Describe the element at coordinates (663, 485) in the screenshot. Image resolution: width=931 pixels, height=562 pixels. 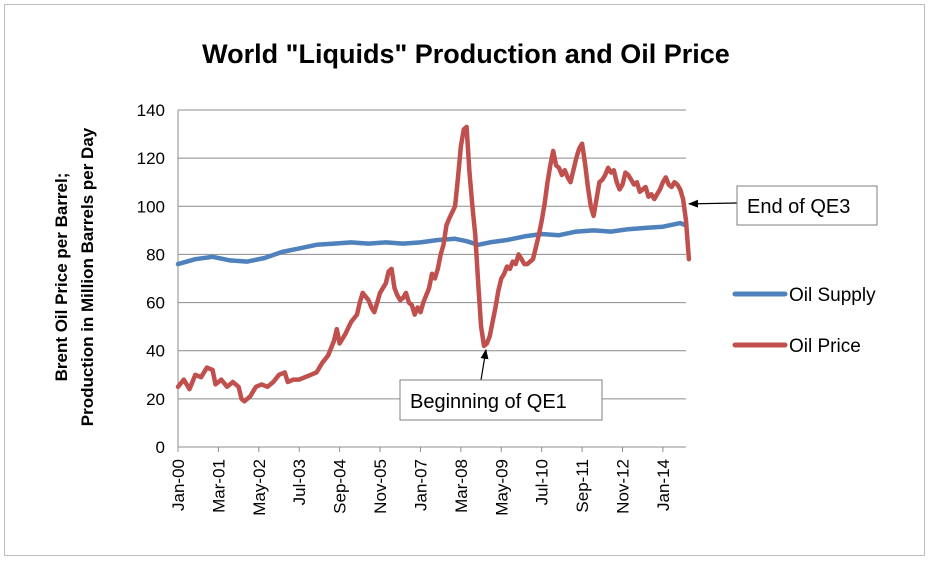
I see `x-tick-label: Jan-14` at that location.